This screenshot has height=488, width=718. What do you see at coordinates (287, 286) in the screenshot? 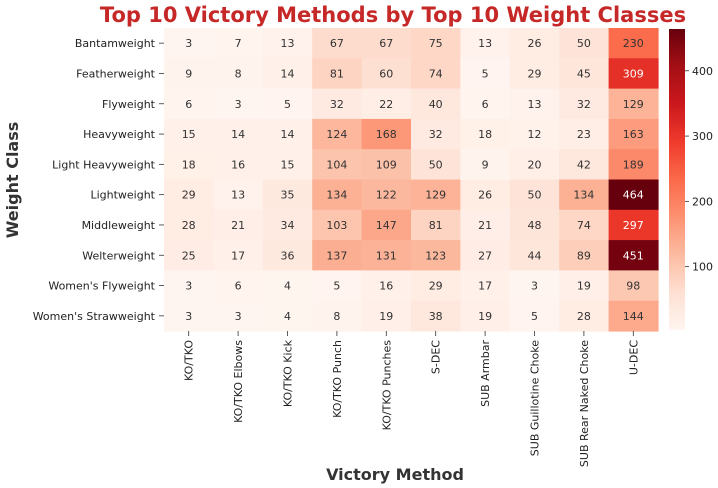
I see `cell-value-label: 4` at bounding box center [287, 286].